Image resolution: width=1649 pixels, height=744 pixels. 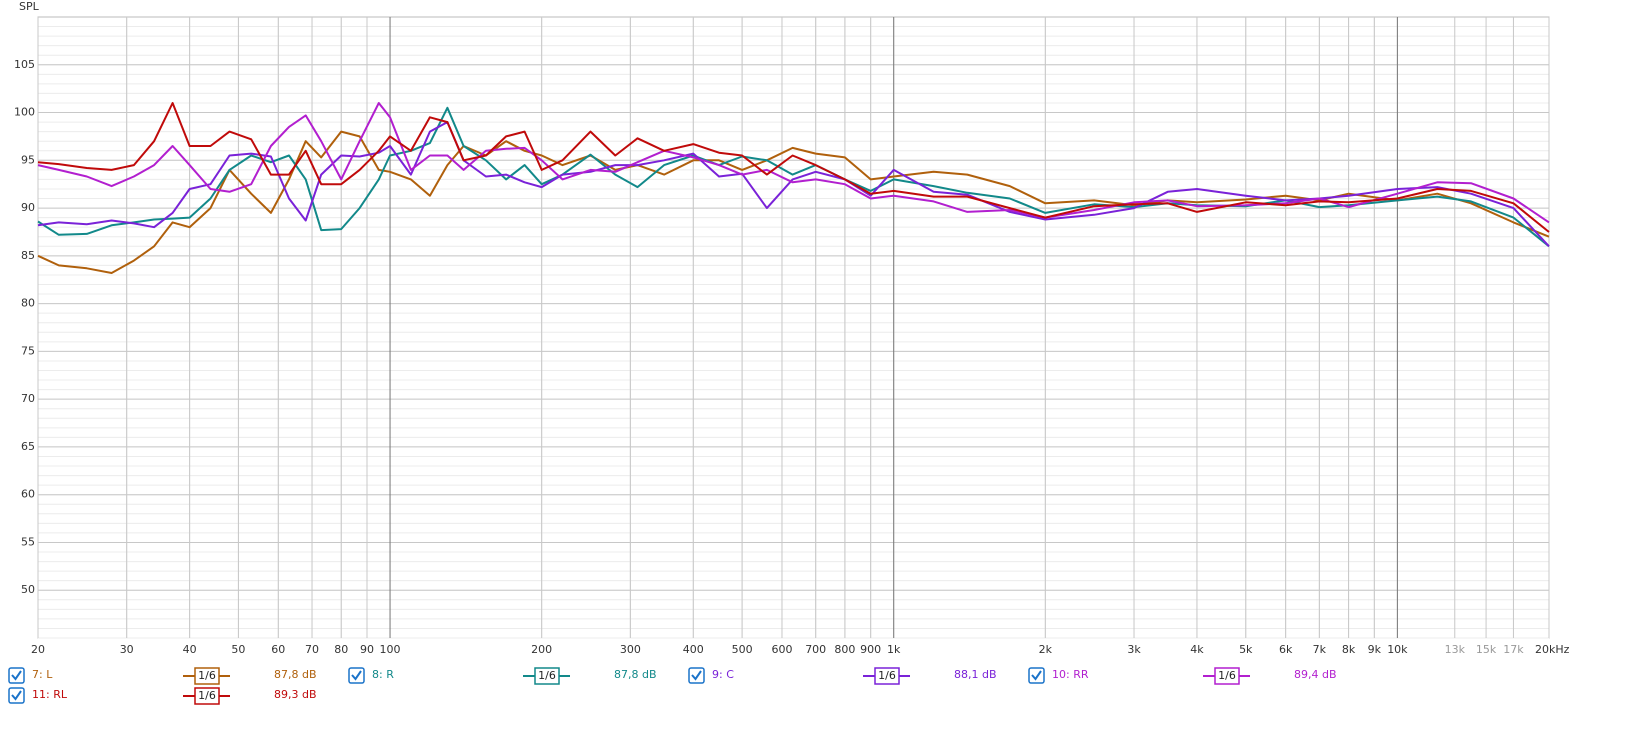 I want to click on x-tick-label: 60, so click(x=278, y=649).